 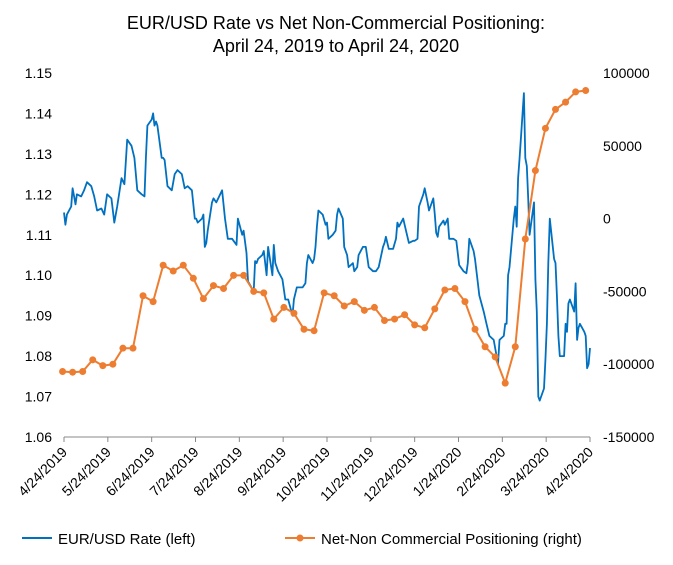 What do you see at coordinates (38, 437) in the screenshot?
I see `y-left-tick-label: 1.06` at bounding box center [38, 437].